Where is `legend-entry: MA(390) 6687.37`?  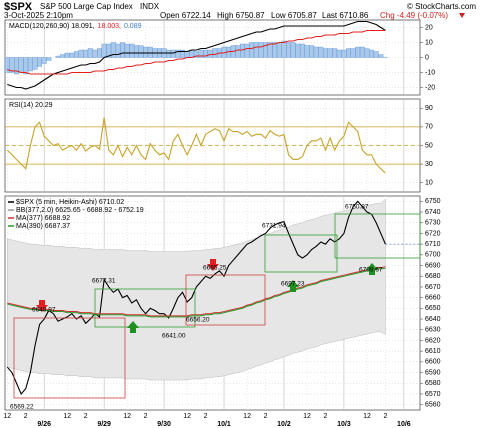 legend-entry: MA(390) 6687.37 is located at coordinates (43, 226).